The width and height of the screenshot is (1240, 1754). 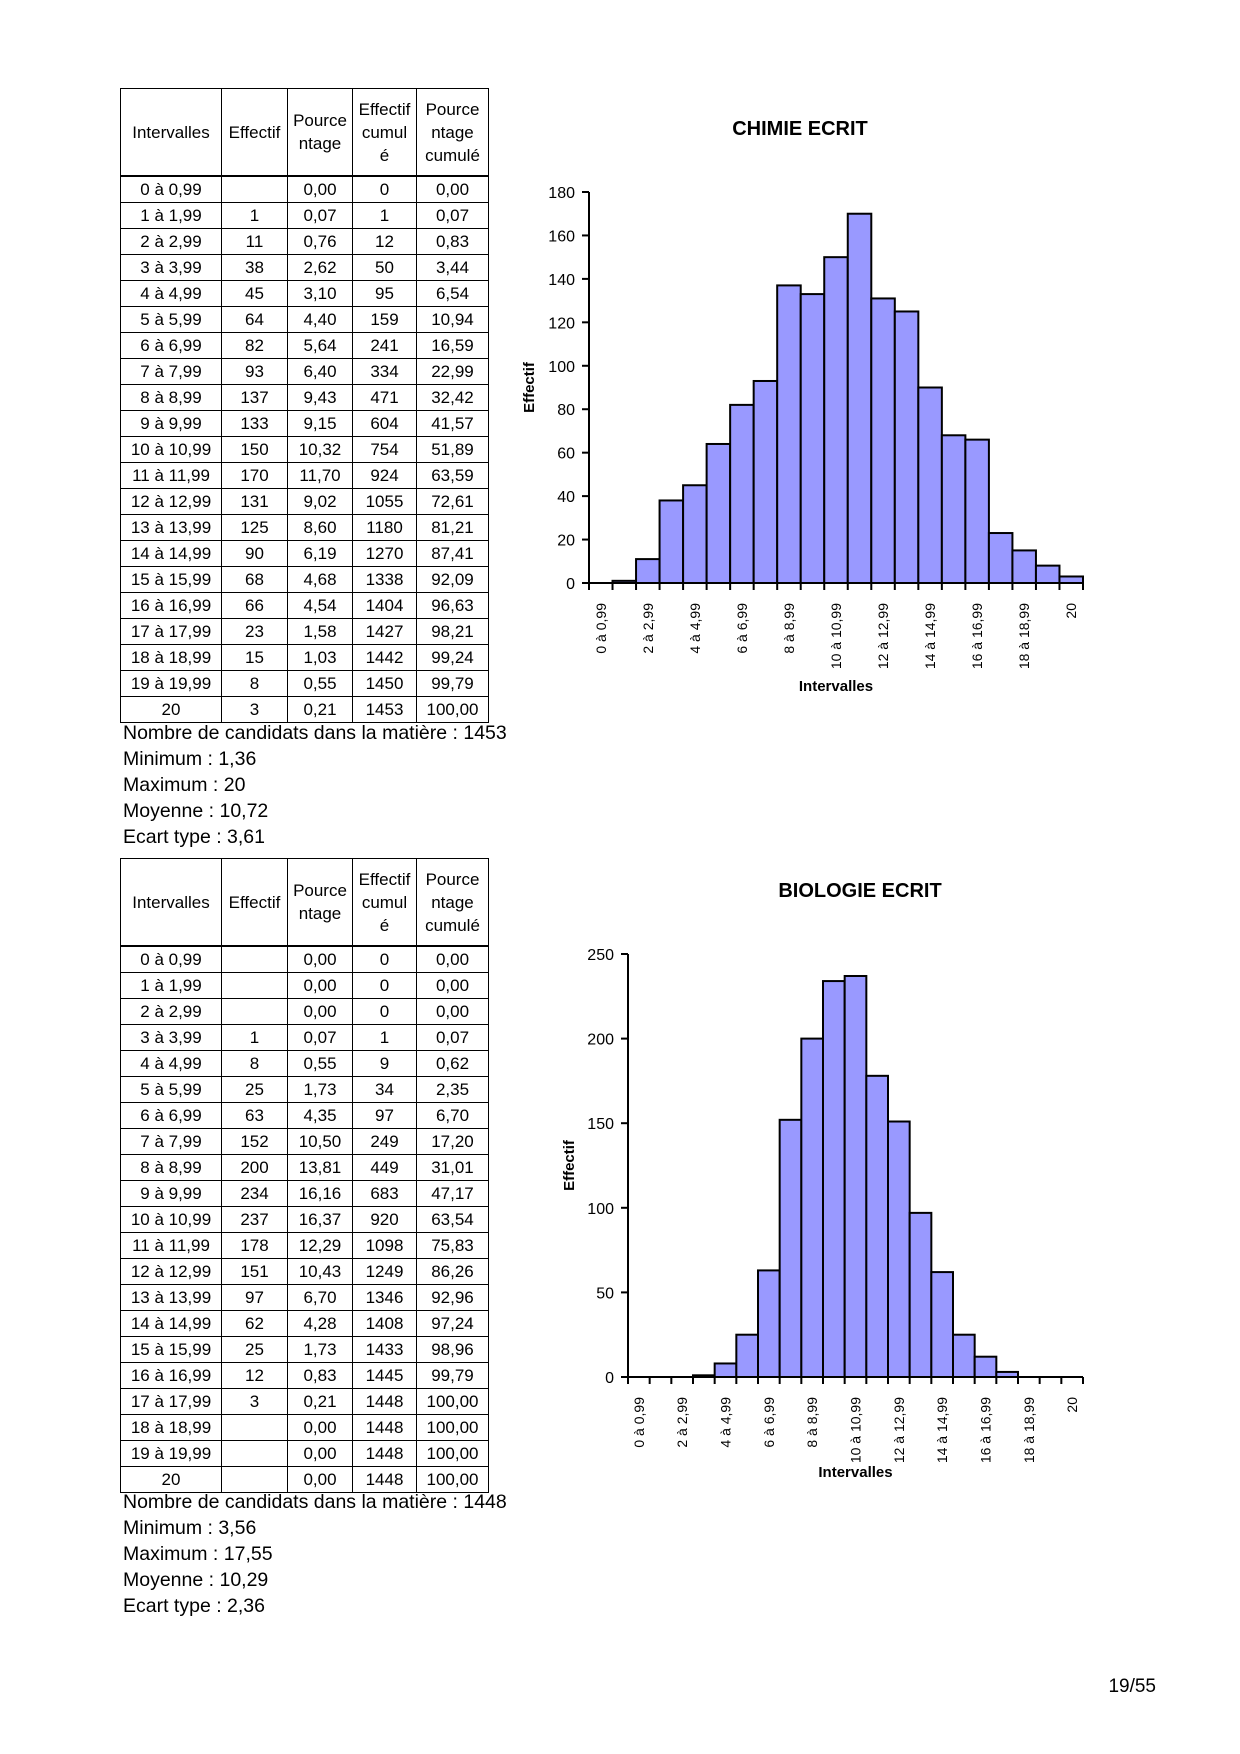 What do you see at coordinates (254, 423) in the screenshot?
I see `cell-count: 133` at bounding box center [254, 423].